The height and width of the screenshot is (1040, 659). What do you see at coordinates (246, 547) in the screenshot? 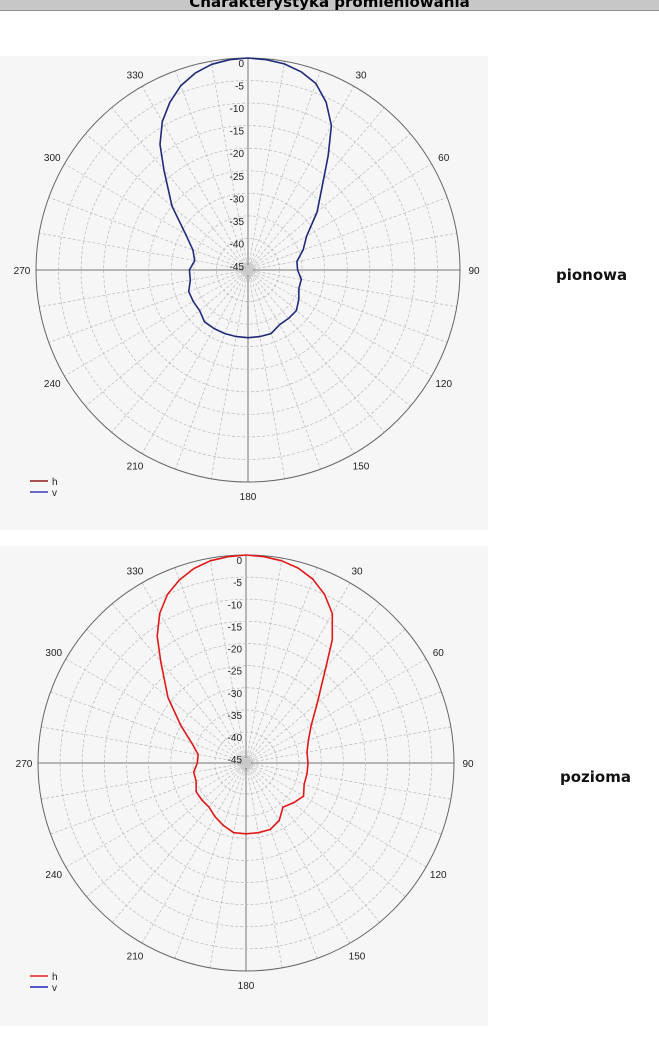
I see `angle-tick-label: 0` at bounding box center [246, 547].